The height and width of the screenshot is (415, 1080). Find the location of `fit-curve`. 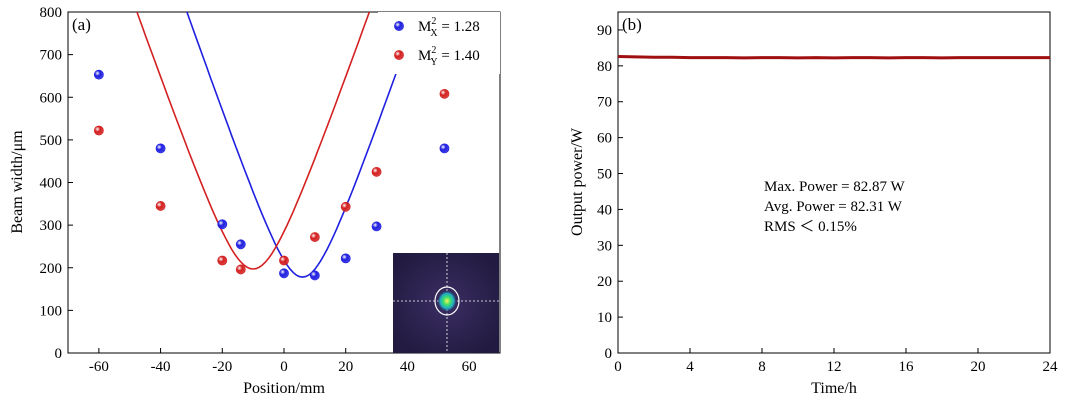

fit-curve is located at coordinates (253, 141).